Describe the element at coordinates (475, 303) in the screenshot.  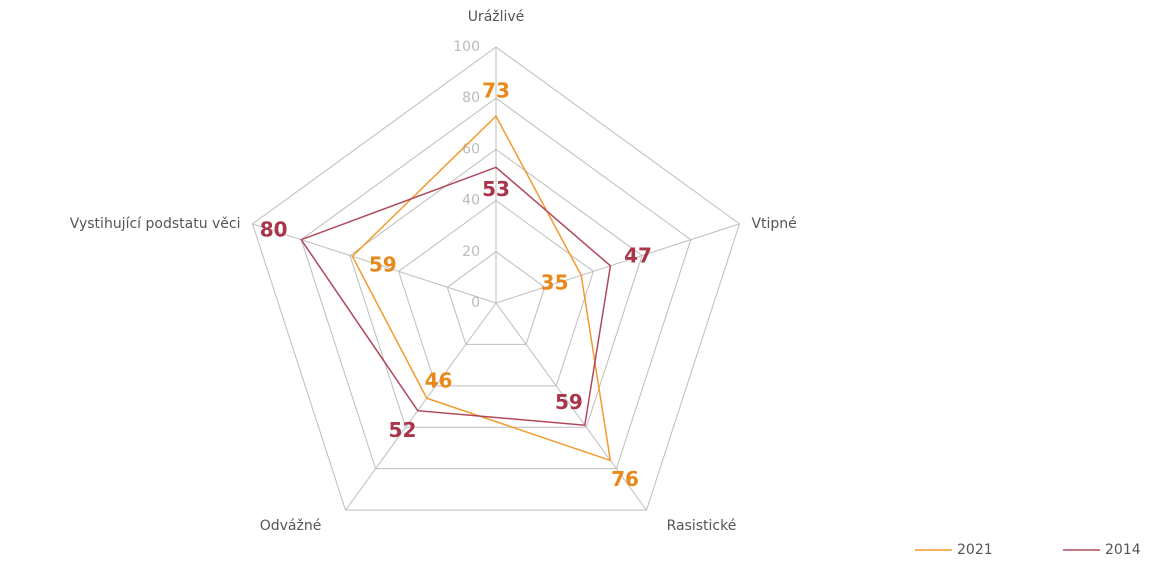
I see `y-tick-label: 0` at that location.